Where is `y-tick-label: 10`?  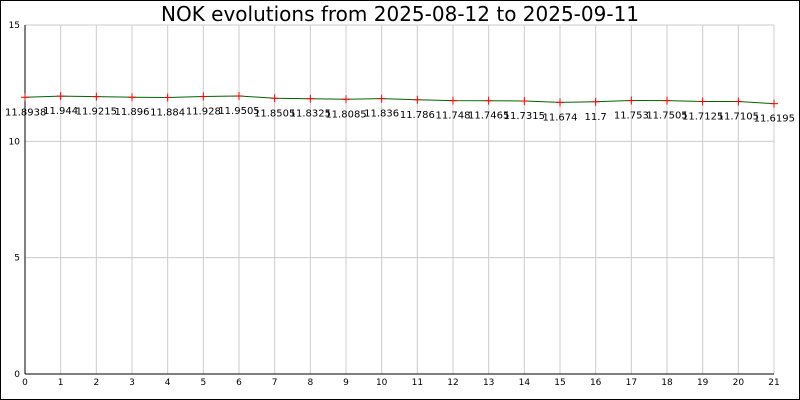
y-tick-label: 10 is located at coordinates (15, 142).